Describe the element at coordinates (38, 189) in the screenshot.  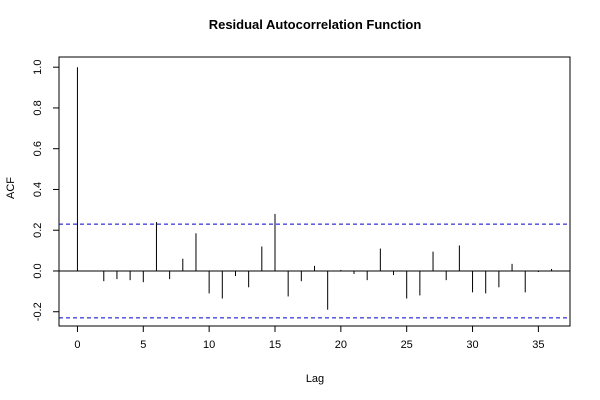
I see `y-tick-label-3: 0.4` at that location.